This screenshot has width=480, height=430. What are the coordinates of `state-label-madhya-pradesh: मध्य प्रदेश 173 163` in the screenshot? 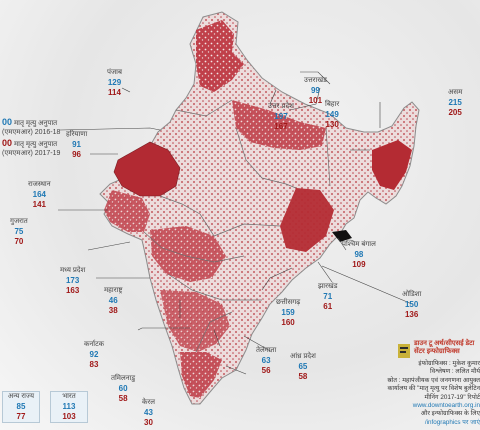 It's located at (72, 281).